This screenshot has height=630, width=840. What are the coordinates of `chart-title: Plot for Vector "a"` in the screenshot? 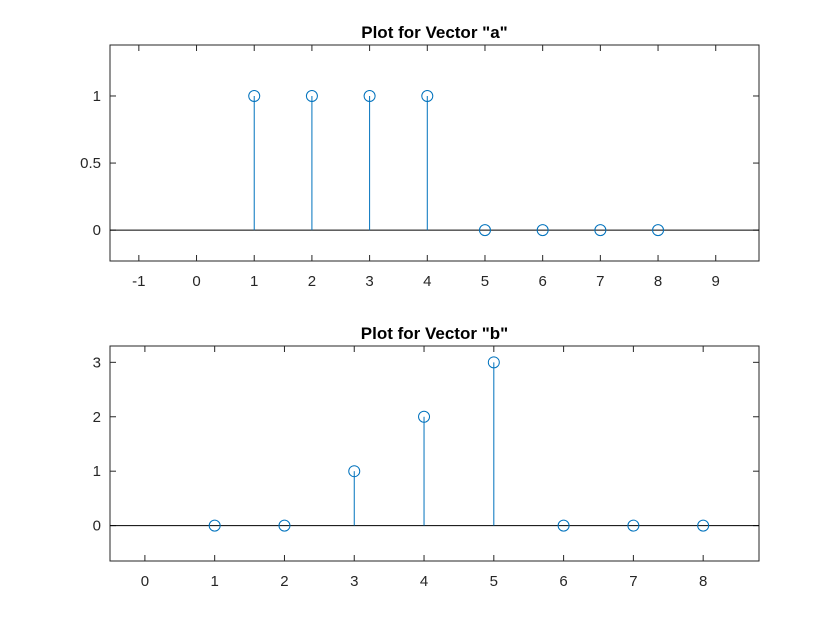 It's located at (434, 32).